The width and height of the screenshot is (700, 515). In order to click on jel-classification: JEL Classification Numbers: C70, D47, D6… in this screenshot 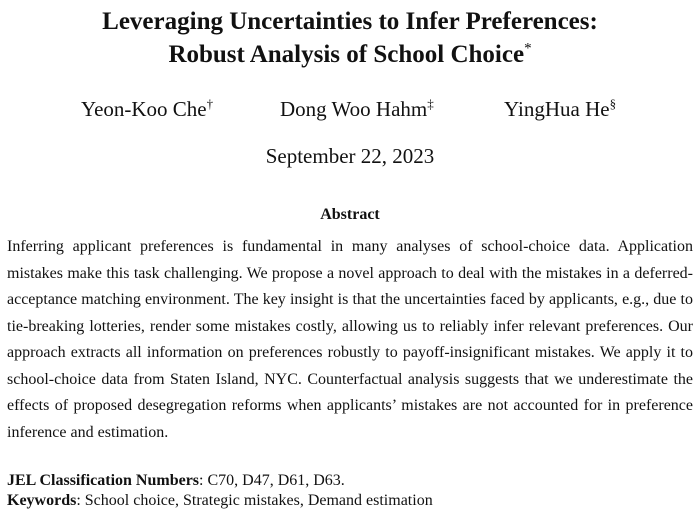, I will do `click(176, 481)`.